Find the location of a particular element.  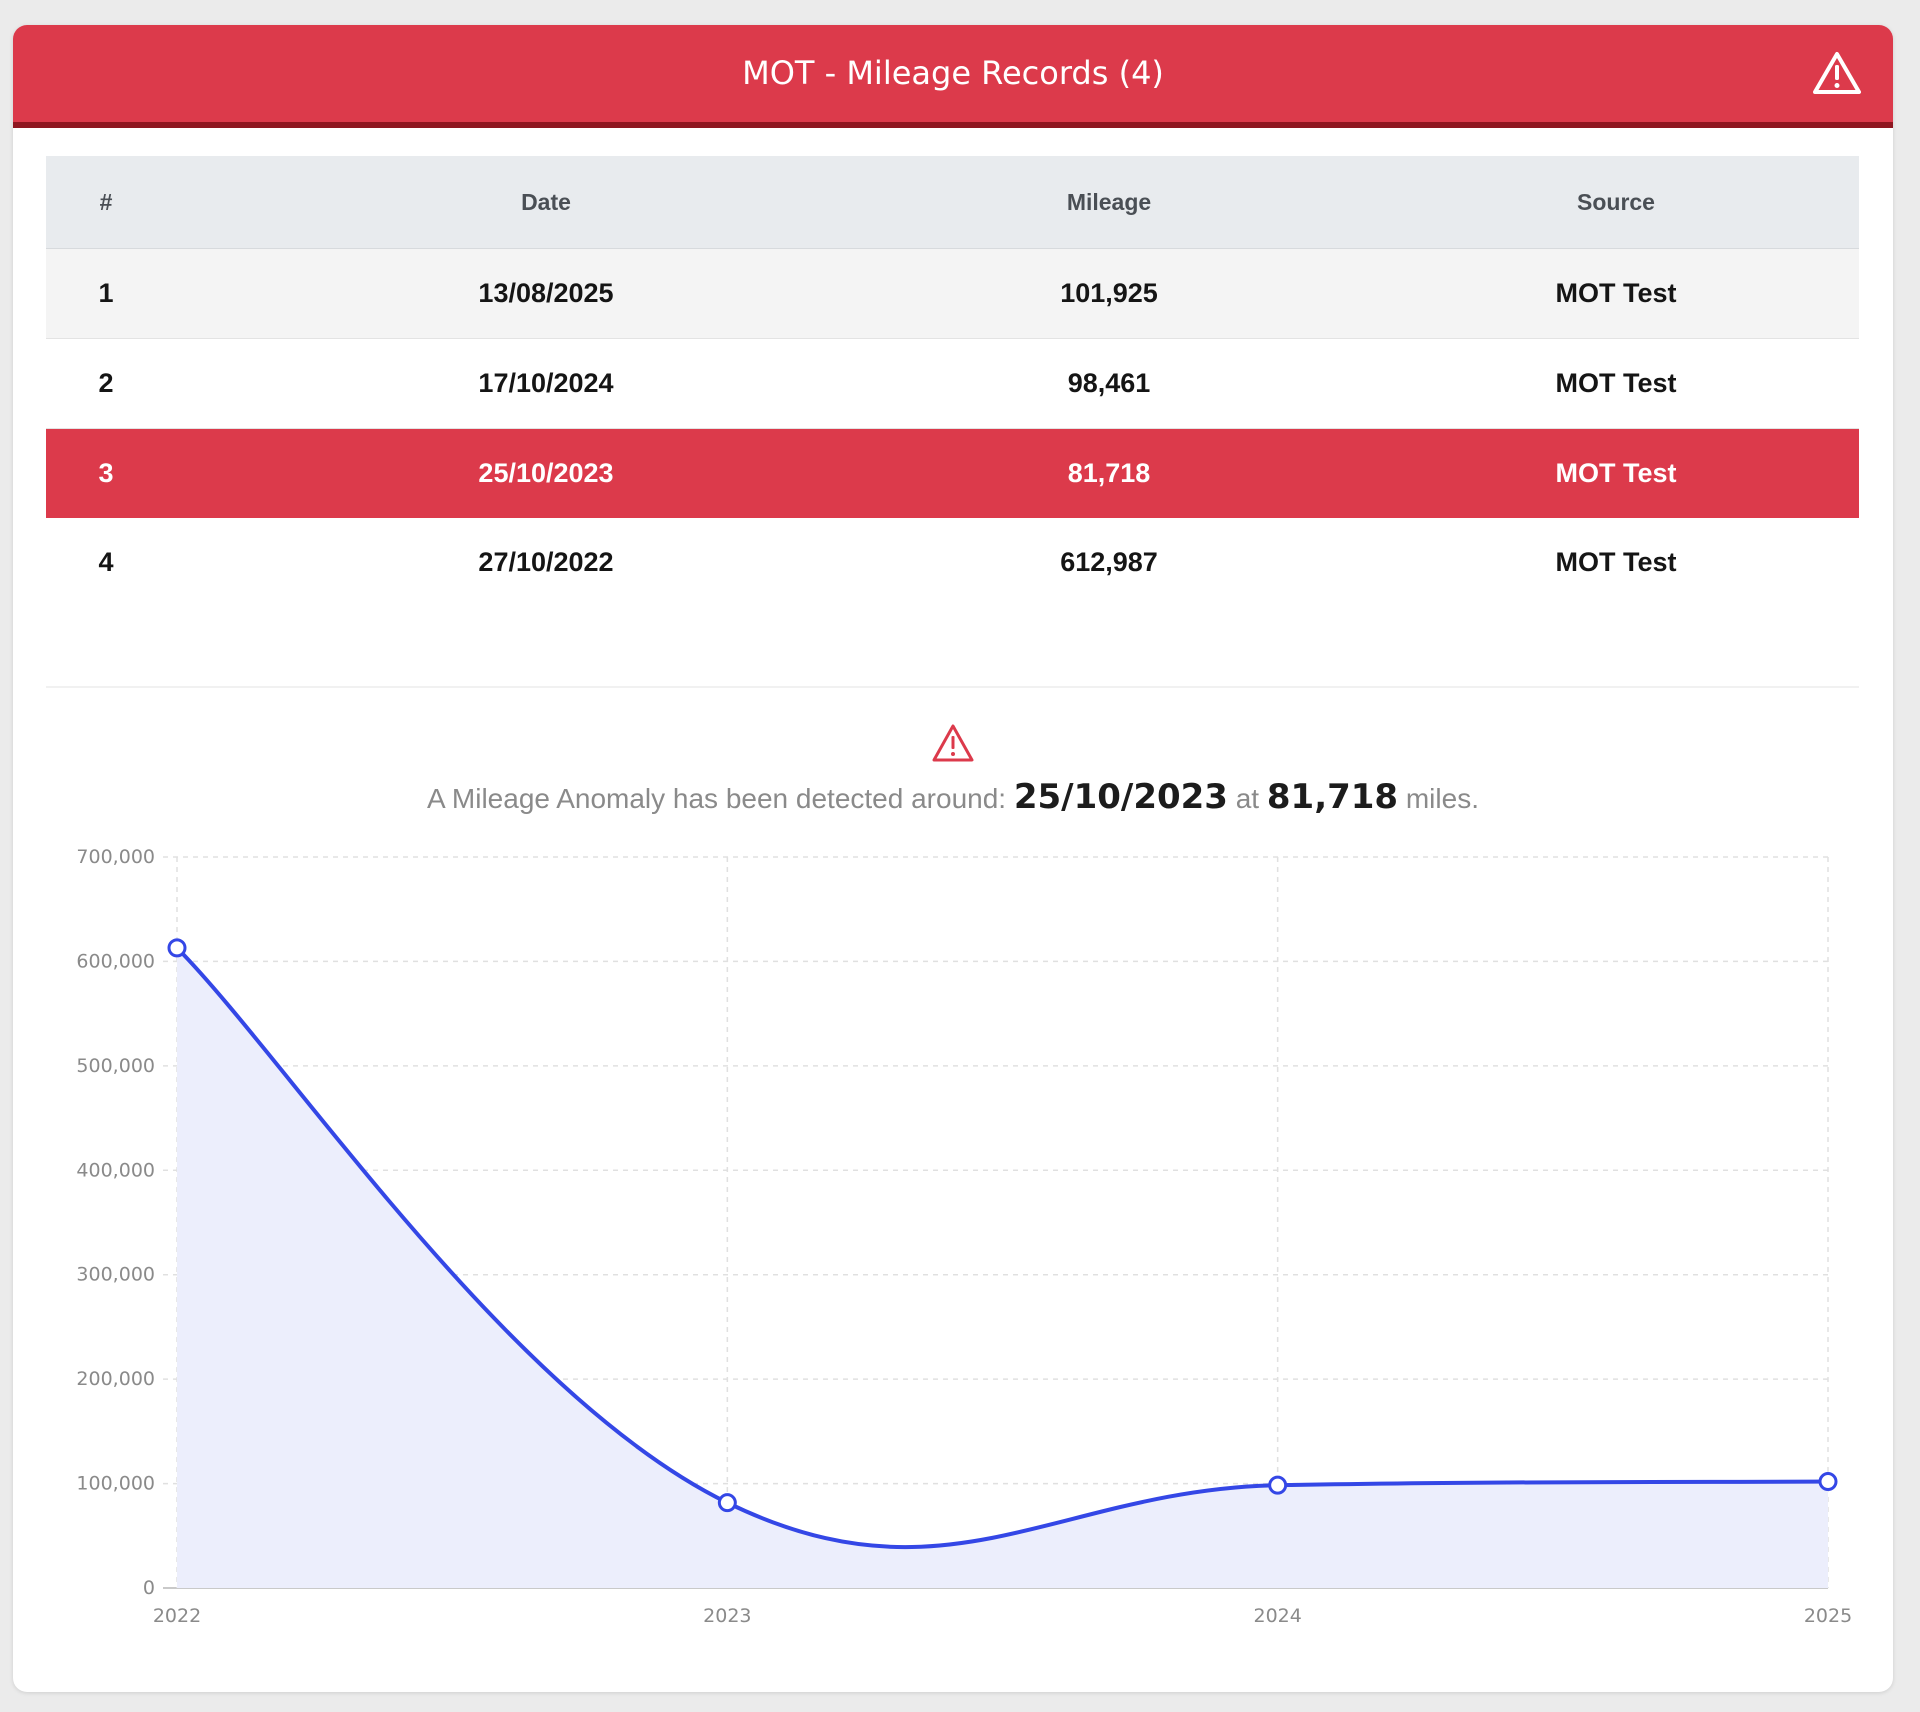

anomaly-suffix: miles. is located at coordinates (1438, 798).